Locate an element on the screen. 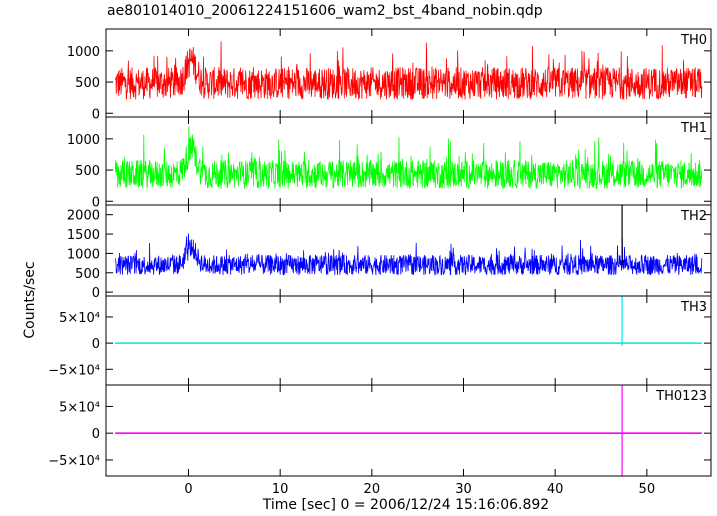  series-th2-line is located at coordinates (408, 254).